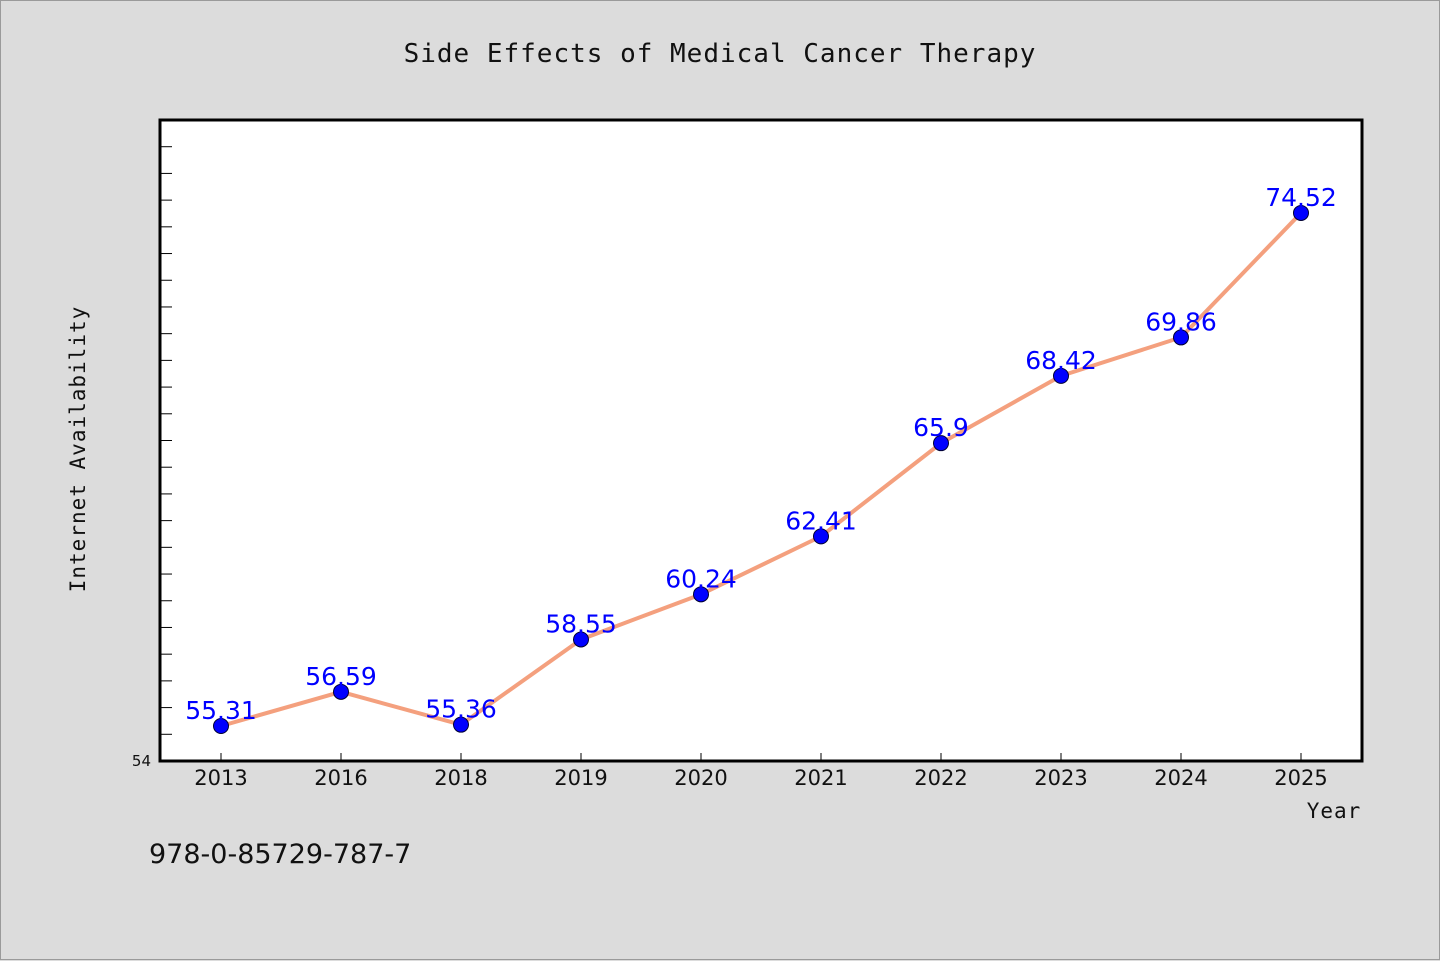  I want to click on x-tick-label: 2022, so click(940, 778).